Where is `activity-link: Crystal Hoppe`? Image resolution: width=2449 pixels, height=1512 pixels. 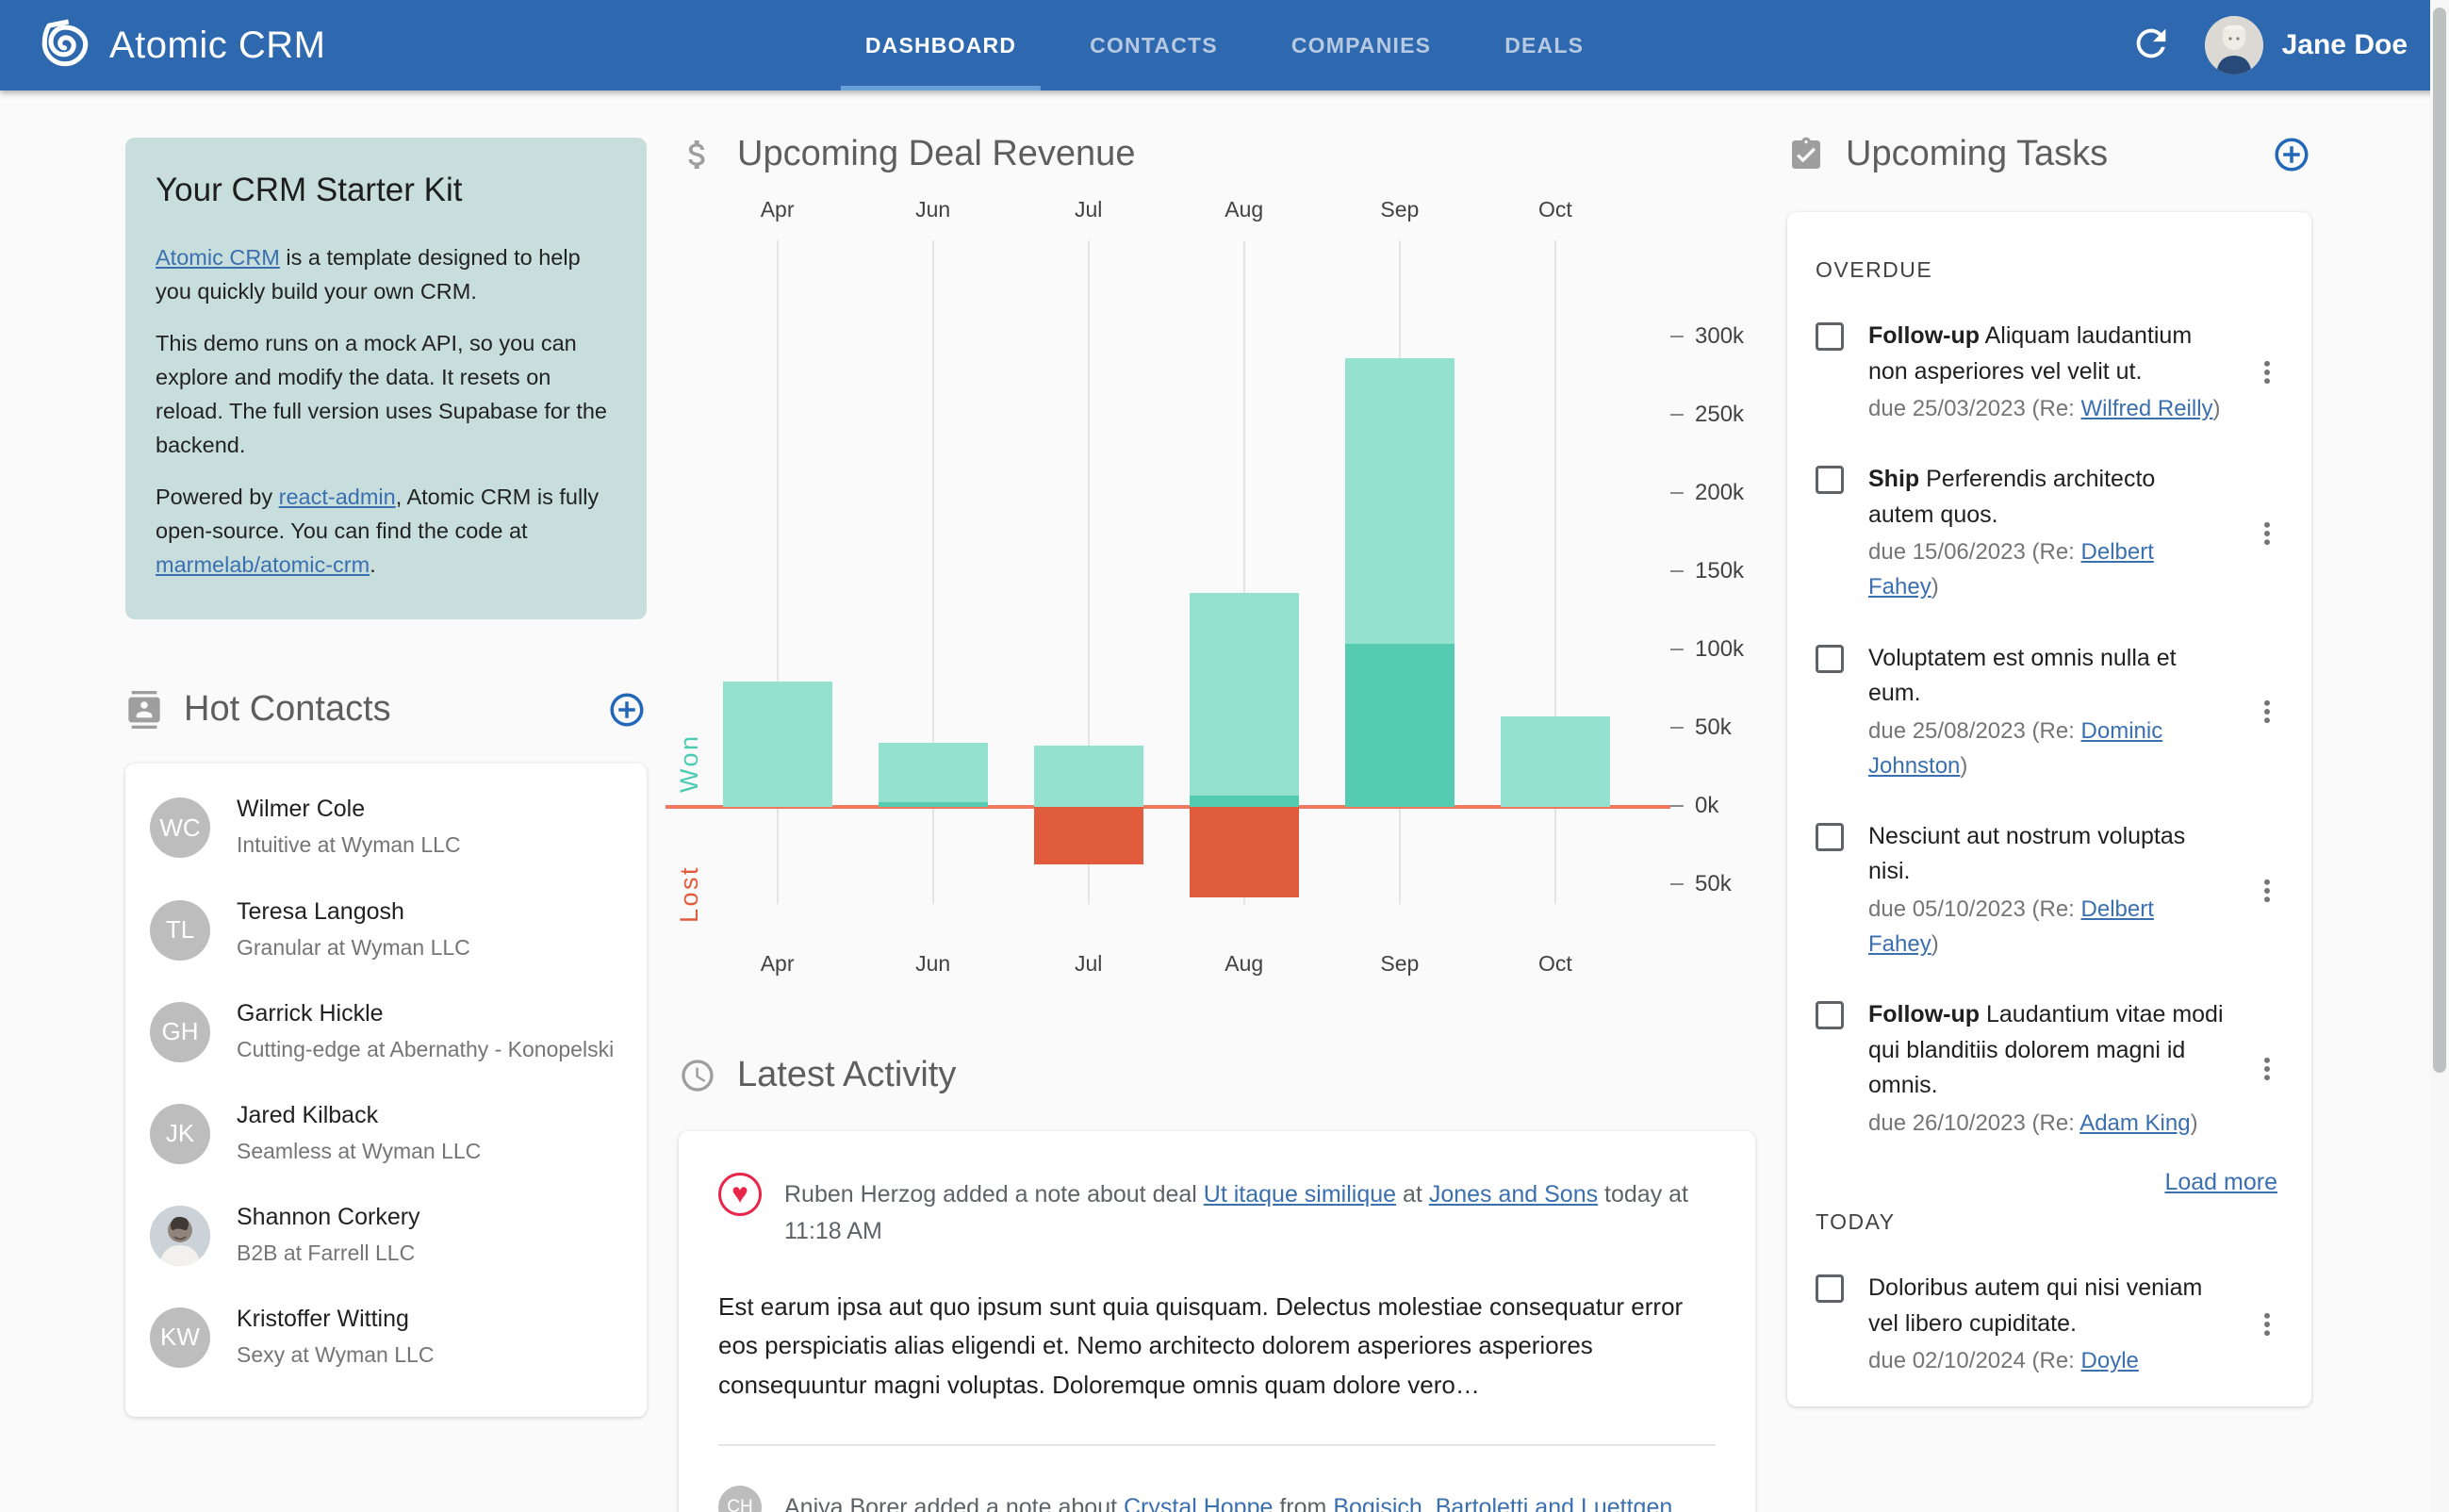
activity-link: Crystal Hoppe is located at coordinates (1199, 1503).